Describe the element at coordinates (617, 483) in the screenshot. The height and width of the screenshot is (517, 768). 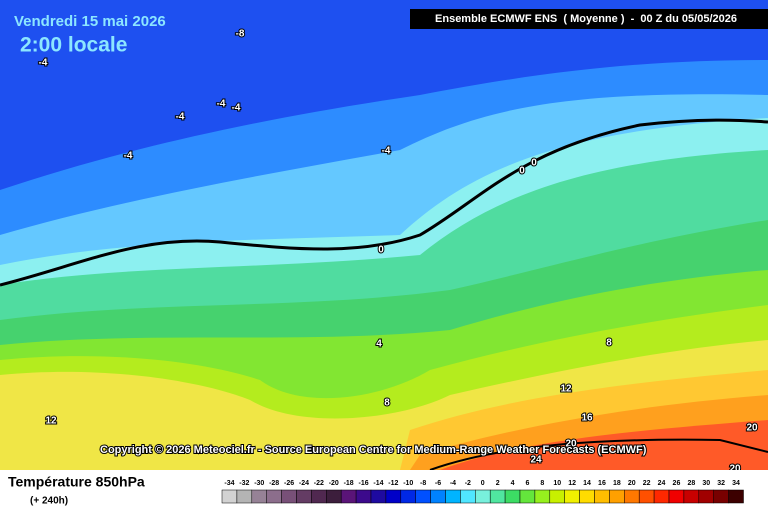
I see `legend-label: 18` at that location.